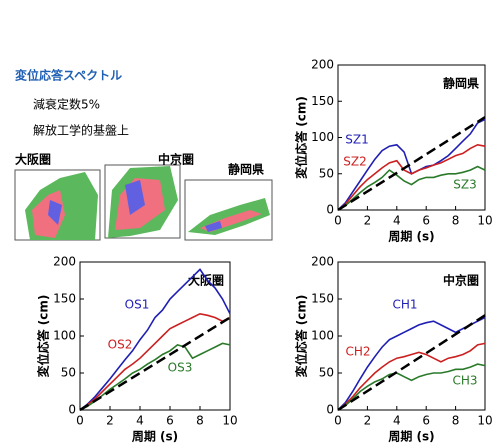 The width and height of the screenshot is (500, 445). I want to click on maps, so click(143, 202).